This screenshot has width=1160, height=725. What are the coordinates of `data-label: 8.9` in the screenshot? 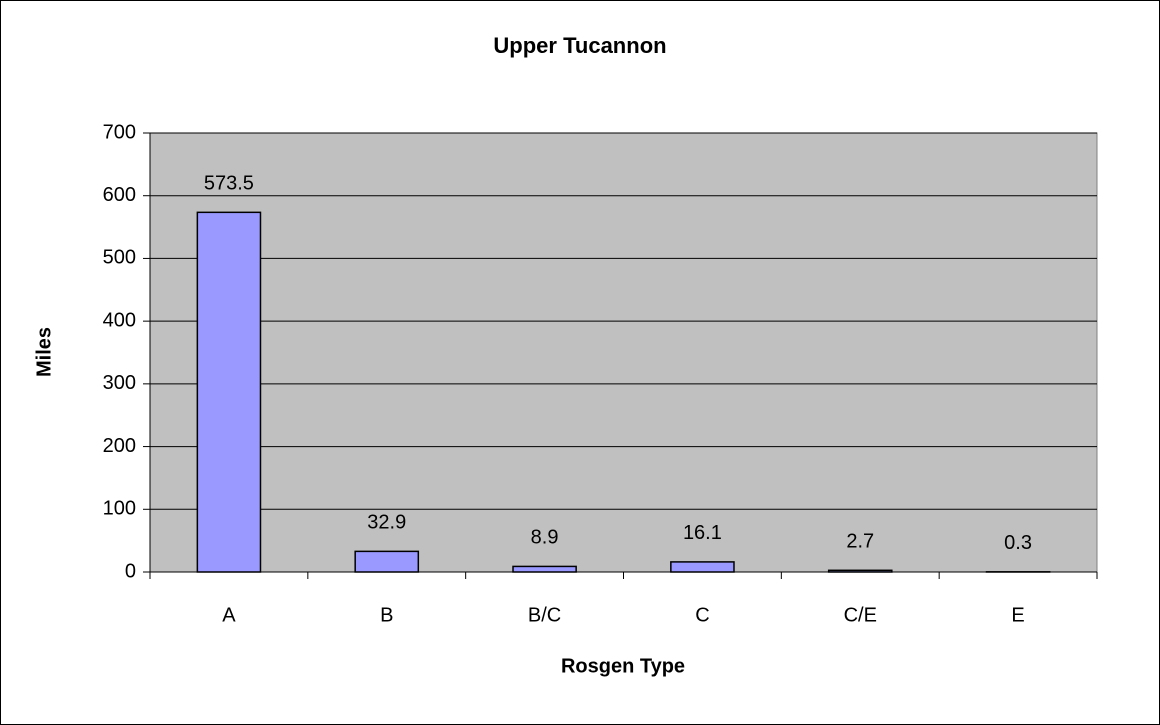 It's located at (545, 538).